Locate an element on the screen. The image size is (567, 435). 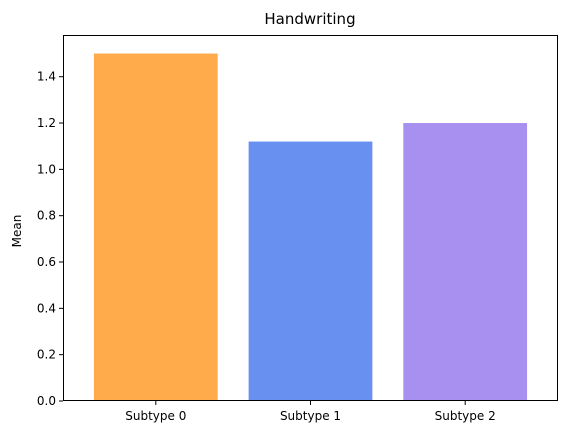
x-tick-label: Subtype 2 is located at coordinates (465, 416).